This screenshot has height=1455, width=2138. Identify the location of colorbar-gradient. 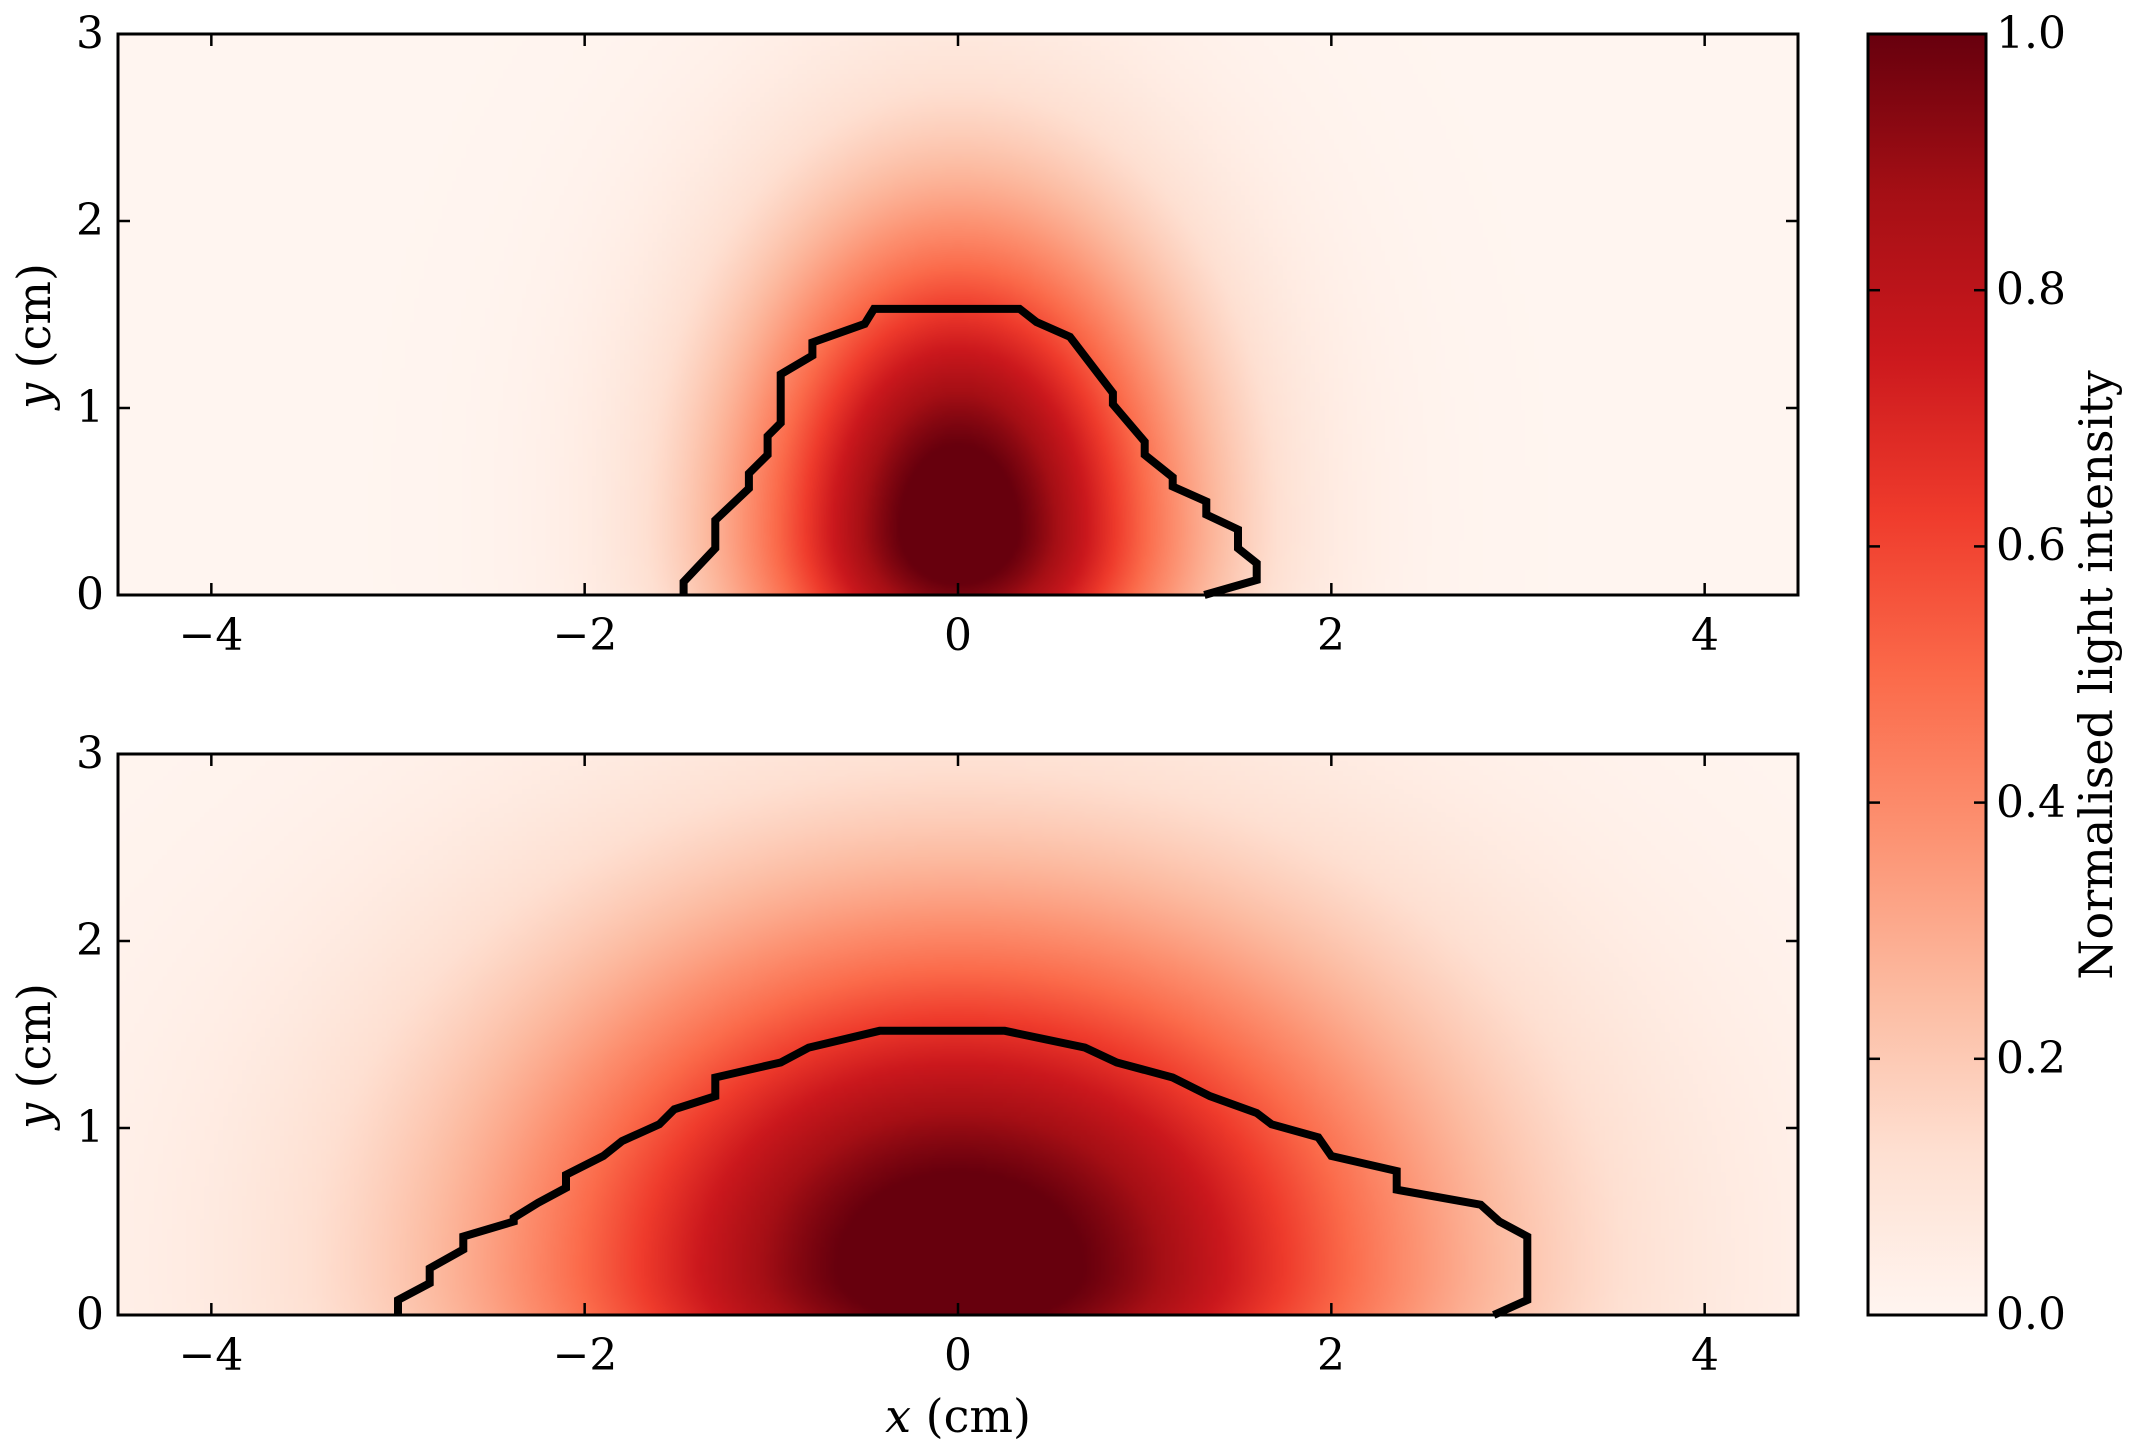
(1927, 674).